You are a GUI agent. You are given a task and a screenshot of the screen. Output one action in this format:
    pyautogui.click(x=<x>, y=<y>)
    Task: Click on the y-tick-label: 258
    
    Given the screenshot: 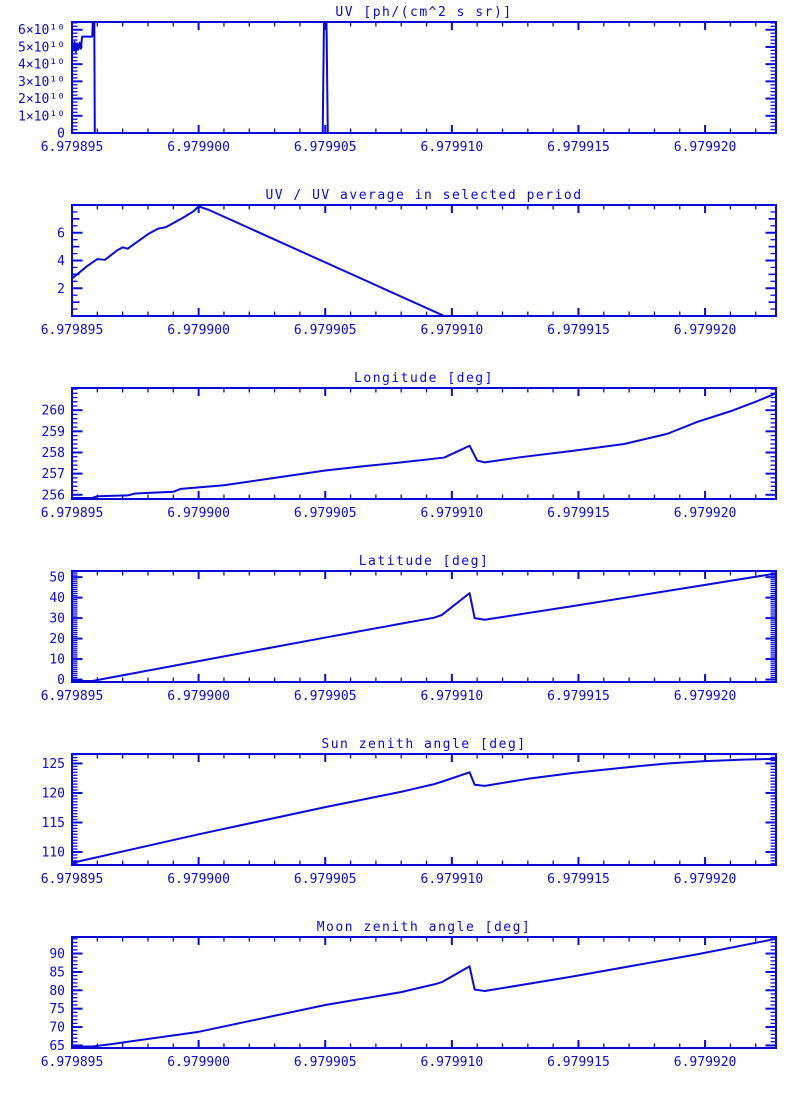 What is the action you would take?
    pyautogui.click(x=53, y=453)
    